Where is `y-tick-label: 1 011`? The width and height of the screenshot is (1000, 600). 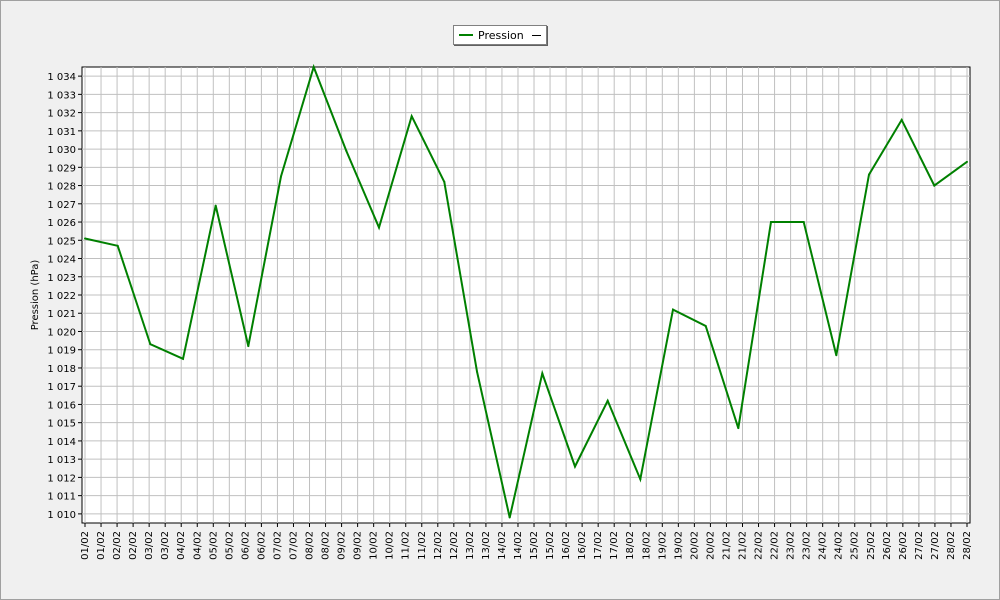 y-tick-label: 1 011 is located at coordinates (61, 497).